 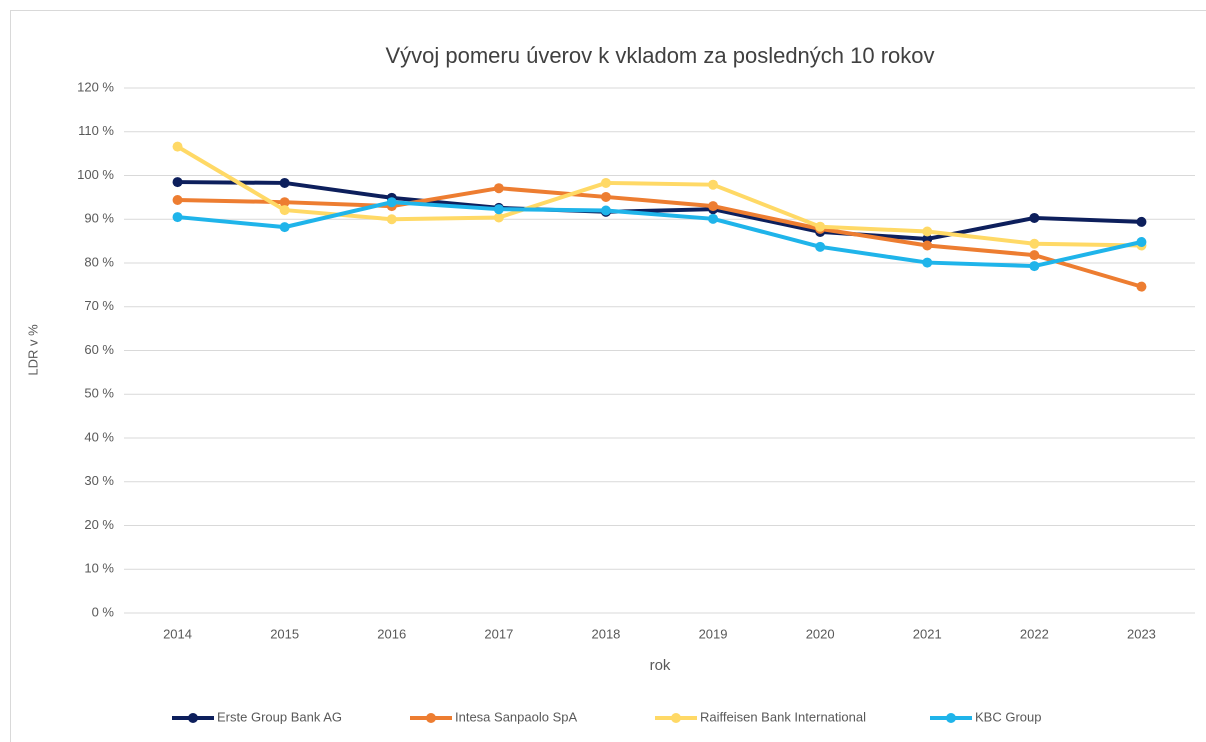 What do you see at coordinates (32, 350) in the screenshot?
I see `y-axis-label: LDR v %` at bounding box center [32, 350].